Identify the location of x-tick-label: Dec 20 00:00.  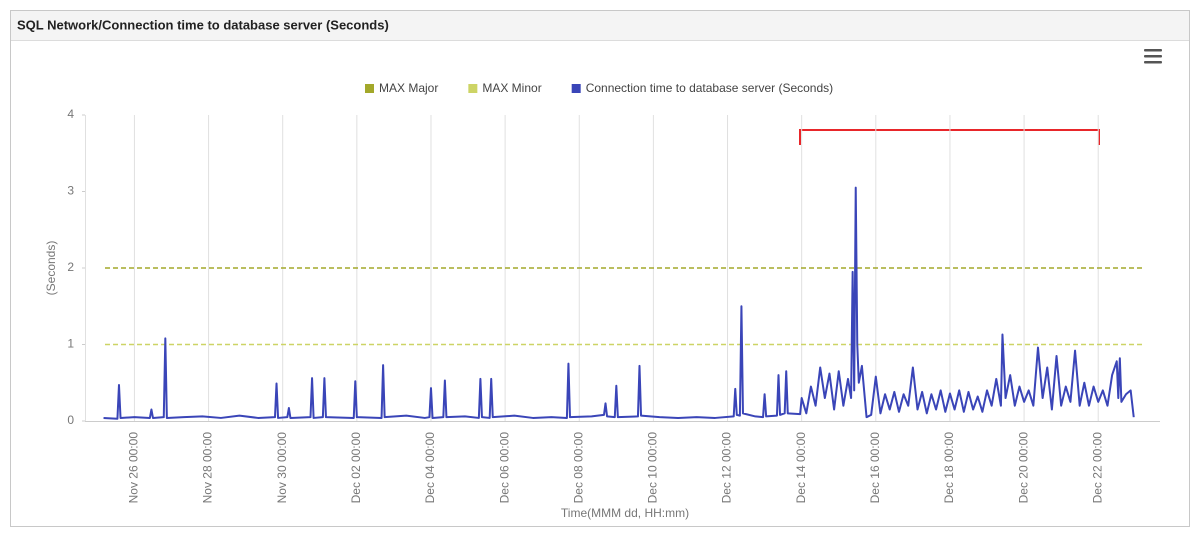
(1023, 468).